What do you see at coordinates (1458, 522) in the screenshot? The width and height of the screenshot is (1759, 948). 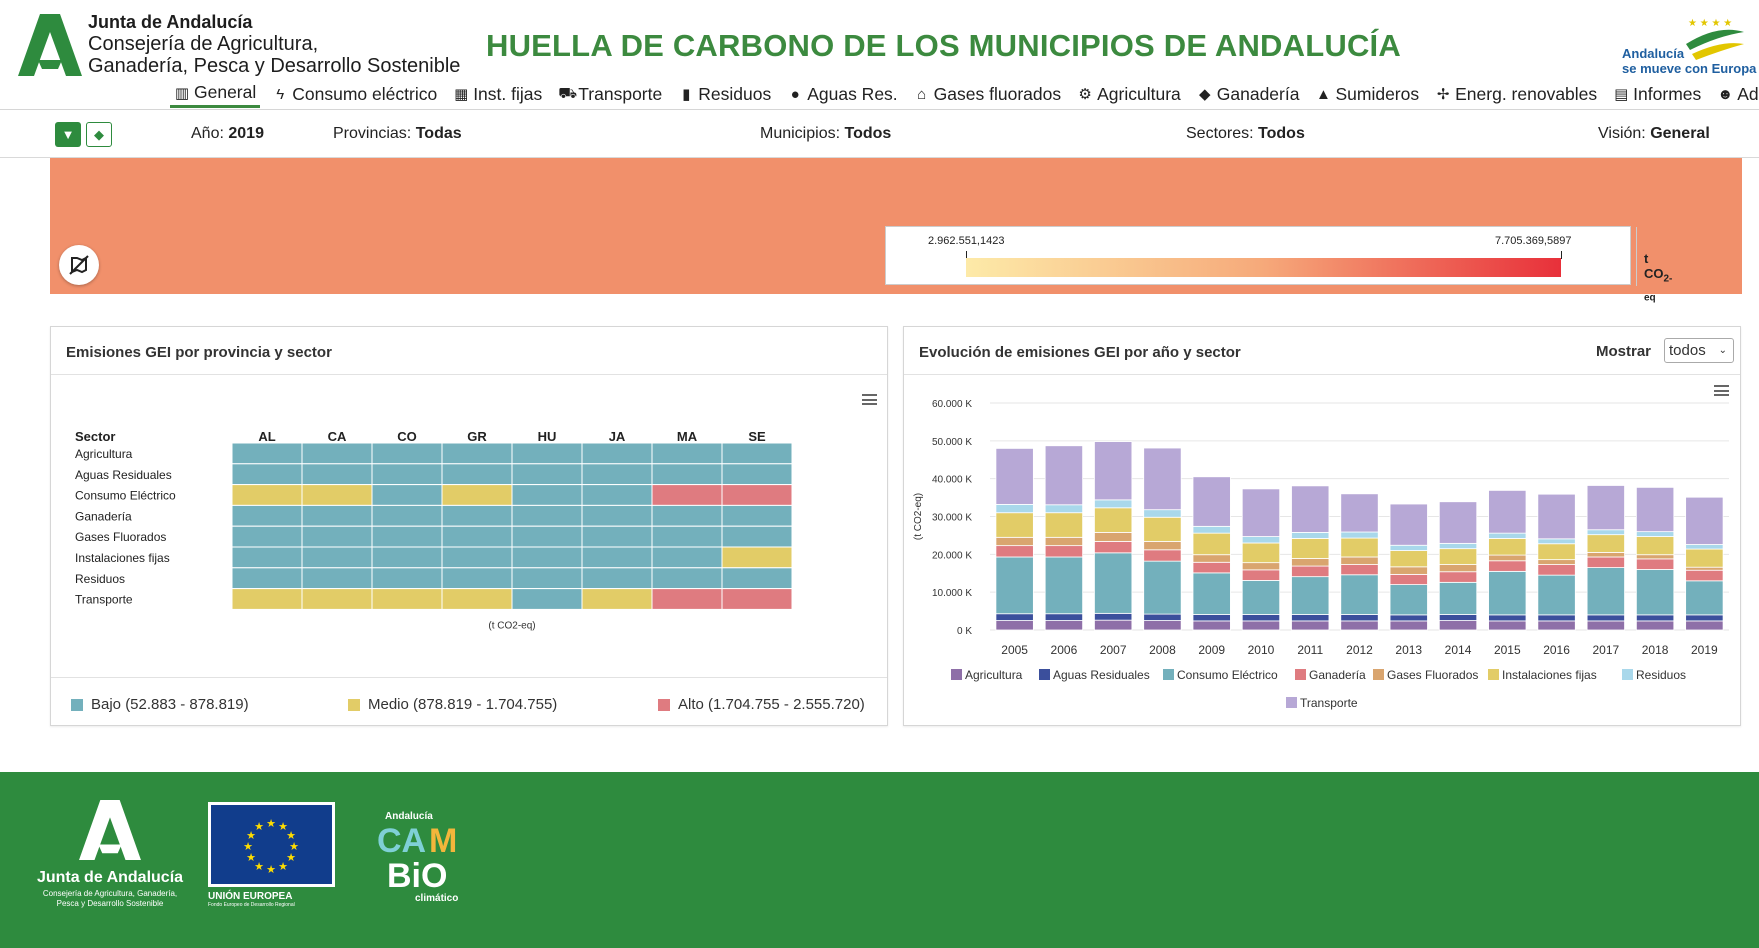 I see `bar-segment-transporte-2014` at bounding box center [1458, 522].